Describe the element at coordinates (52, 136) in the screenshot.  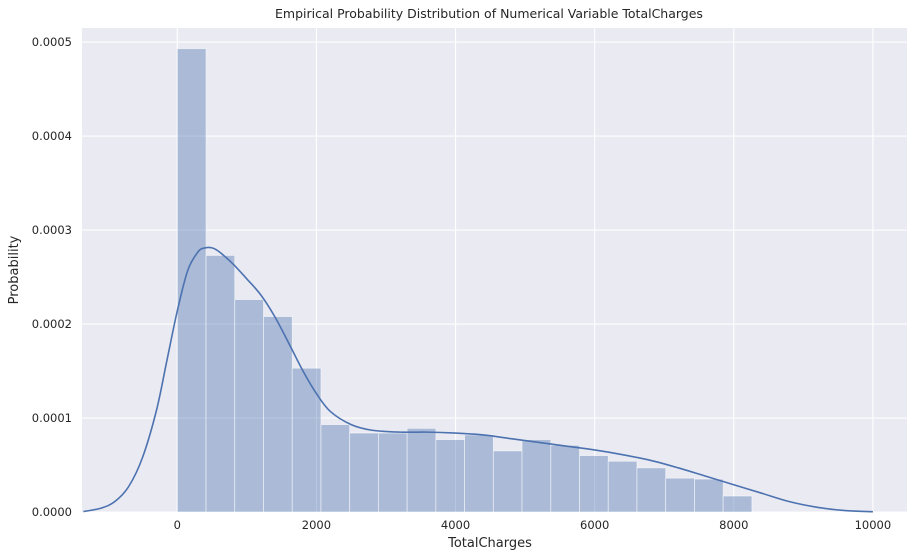
I see `y-tick-label: 0.0004` at that location.